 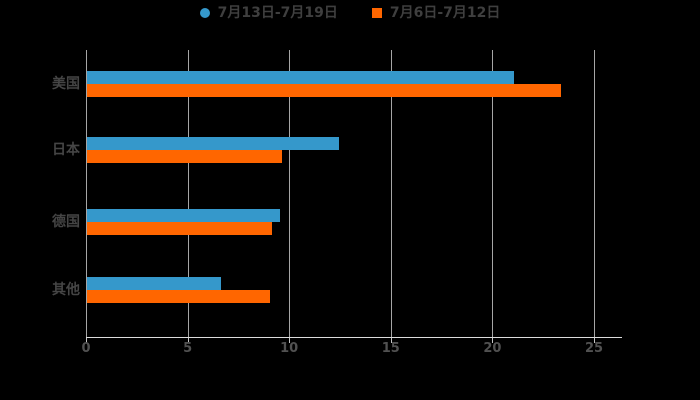 What do you see at coordinates (354, 337) in the screenshot?
I see `x-axis-line` at bounding box center [354, 337].